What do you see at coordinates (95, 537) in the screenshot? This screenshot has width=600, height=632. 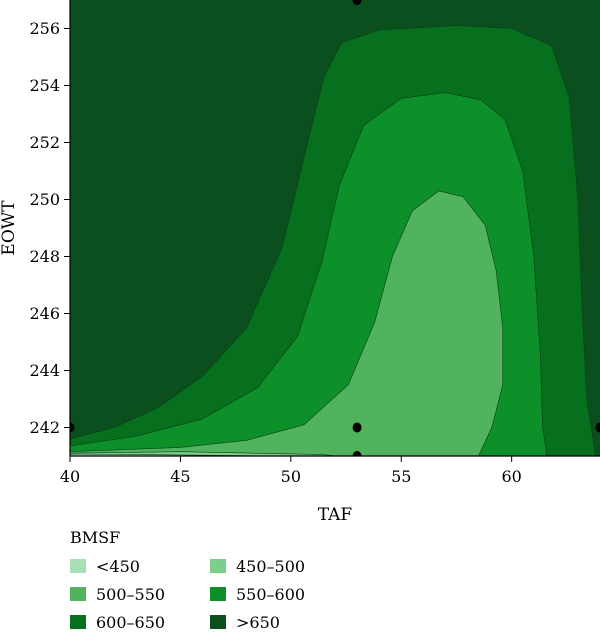 I see `legend-title: BMSF` at bounding box center [95, 537].